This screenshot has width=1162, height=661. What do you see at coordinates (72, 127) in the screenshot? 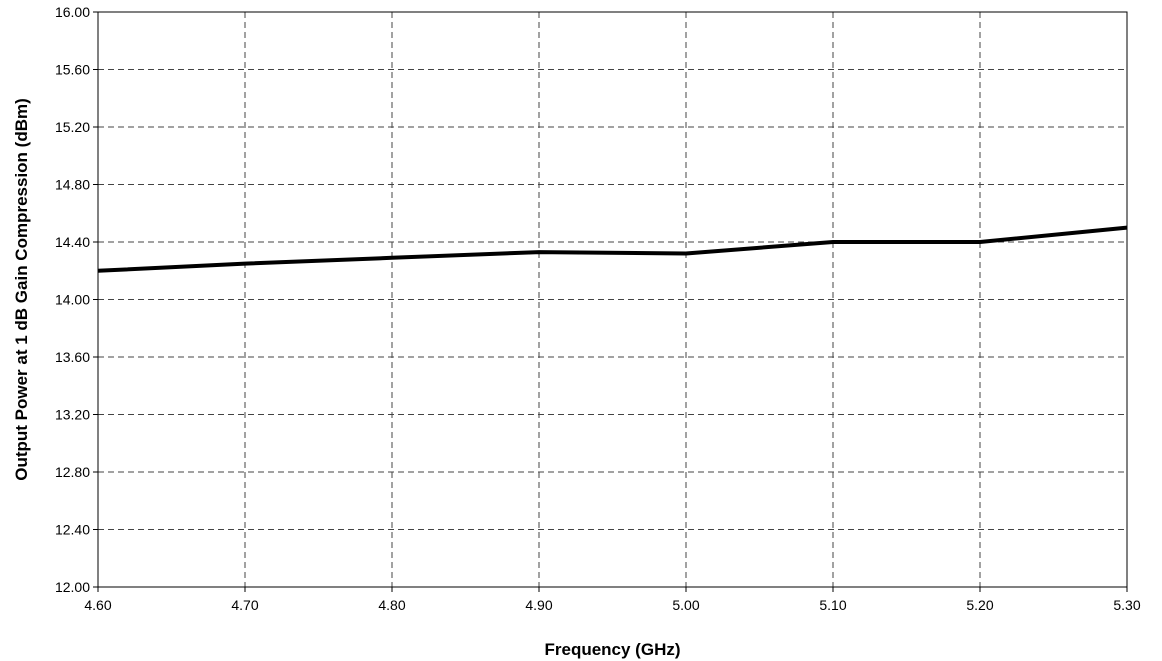
I see `y-tick-label: 15.20` at bounding box center [72, 127].